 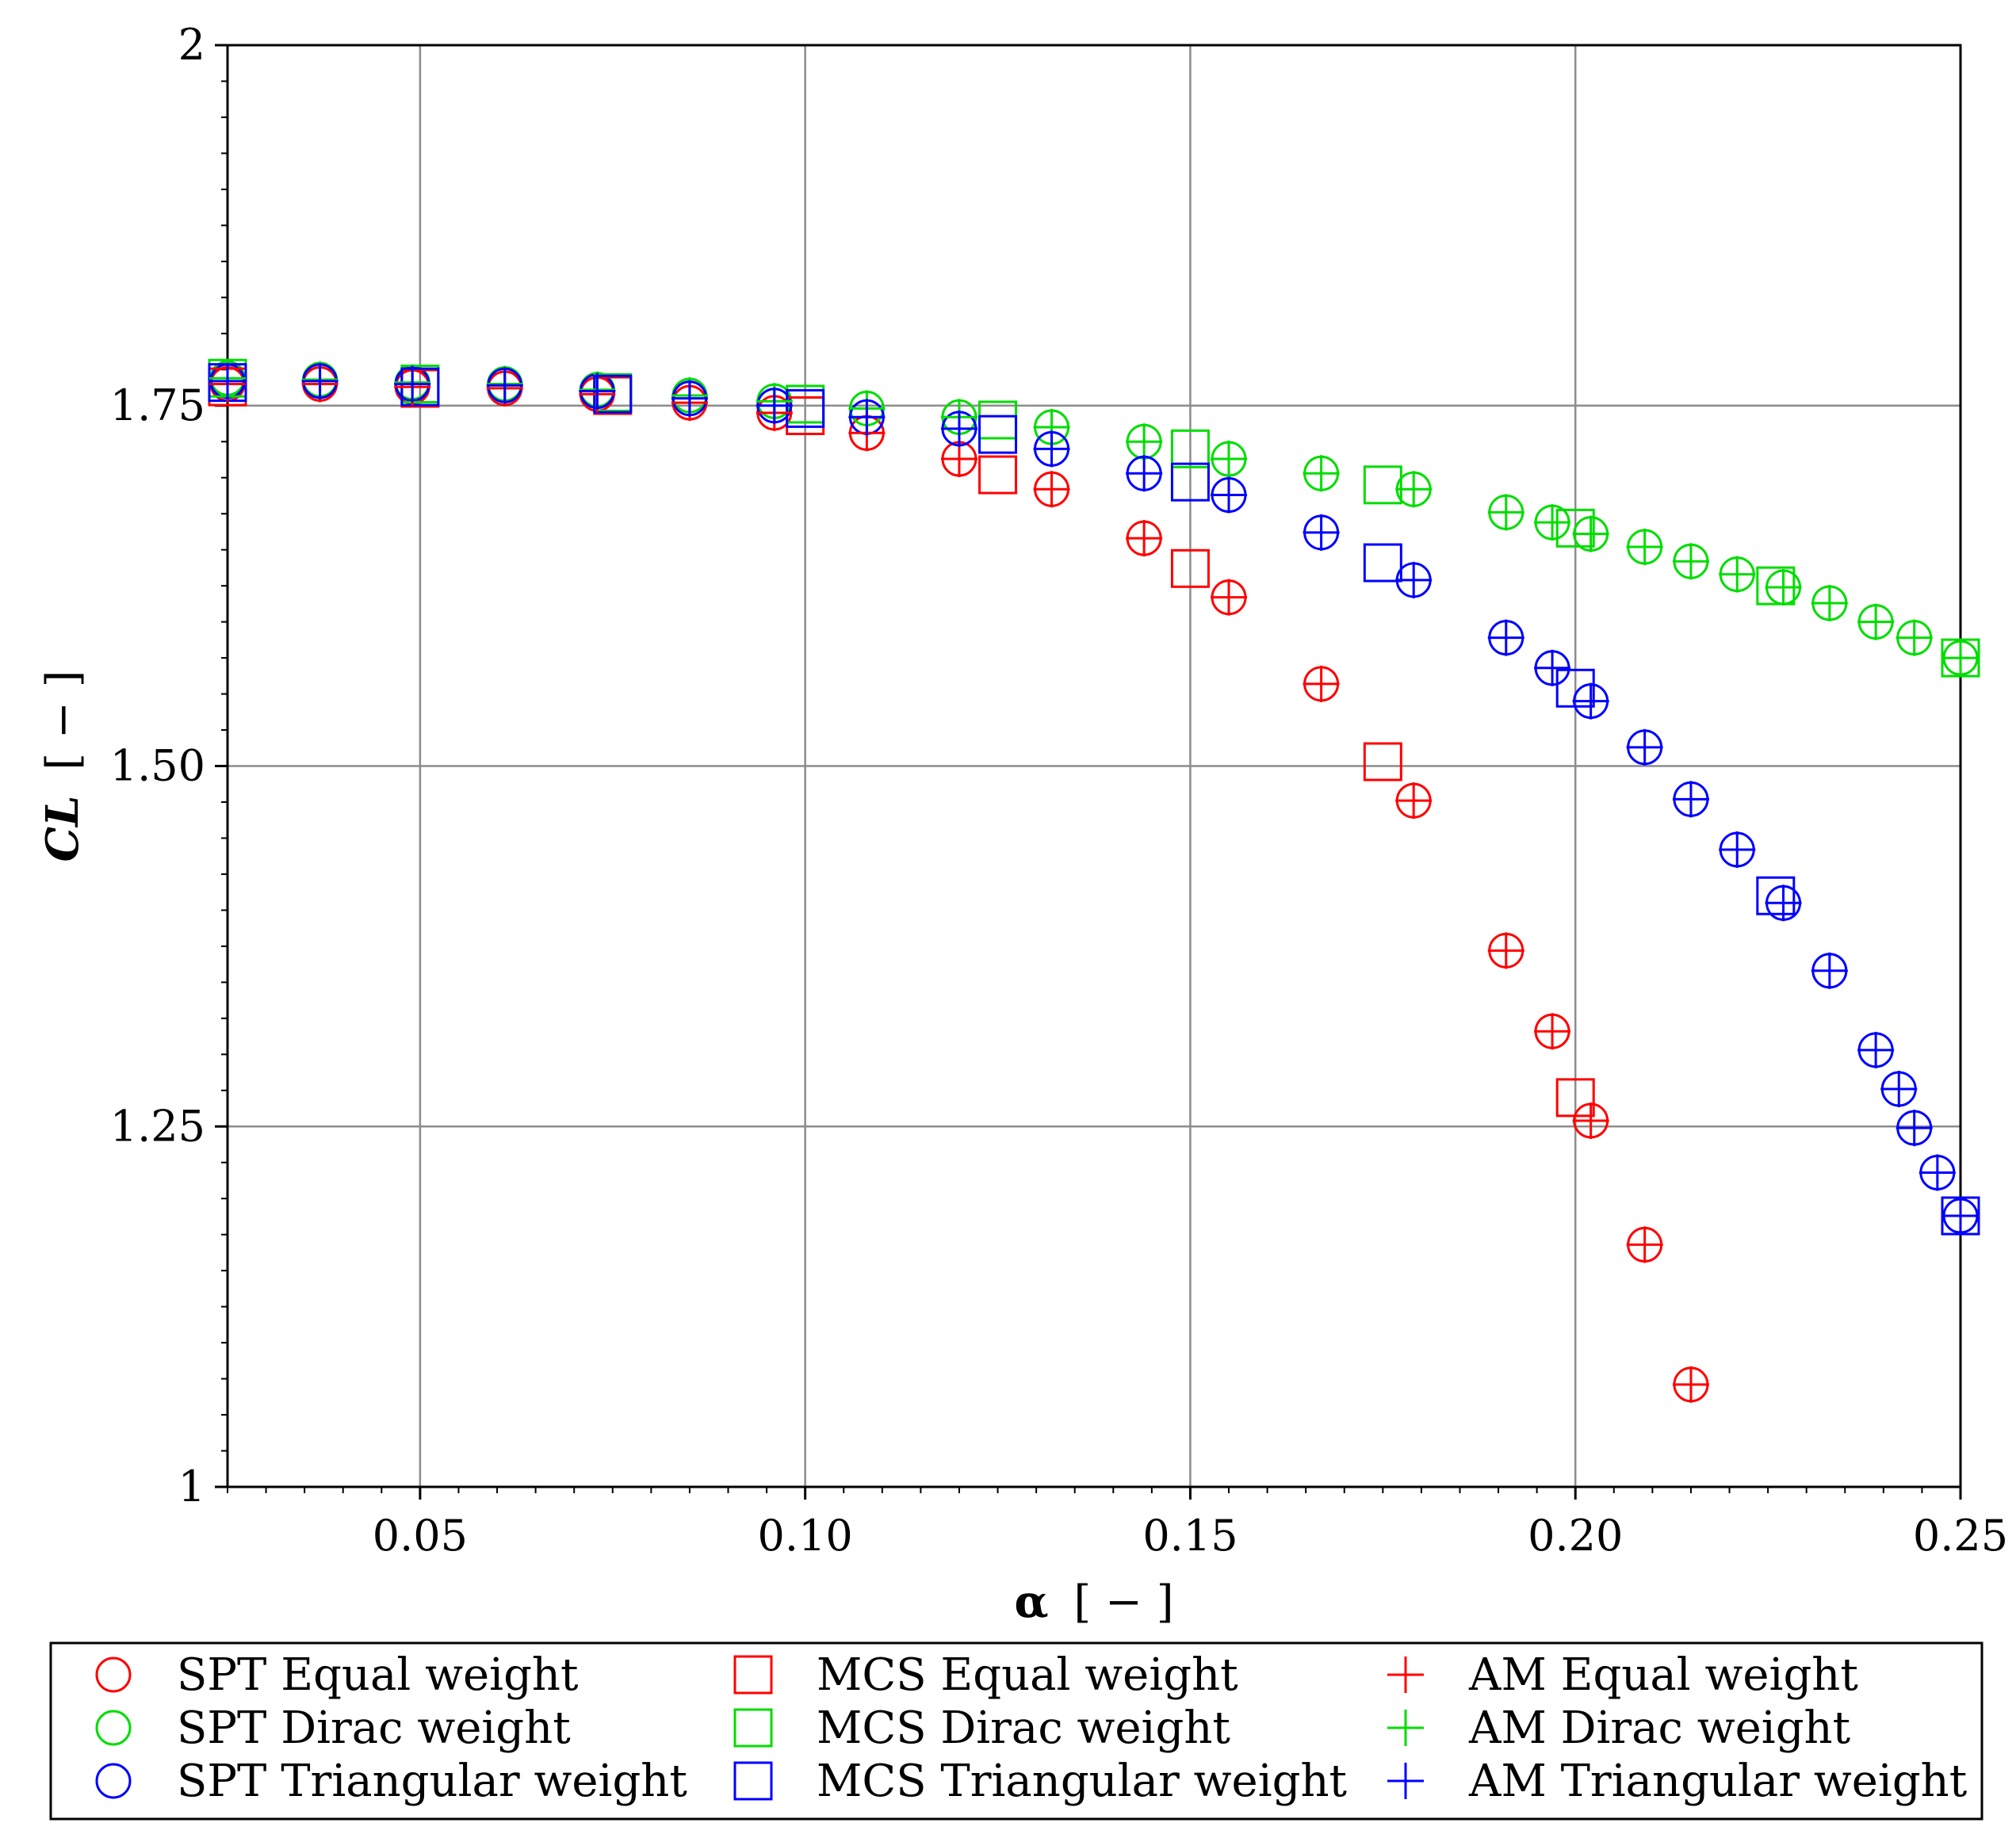 I want to click on x-axis-symbol: α, so click(x=1031, y=1602).